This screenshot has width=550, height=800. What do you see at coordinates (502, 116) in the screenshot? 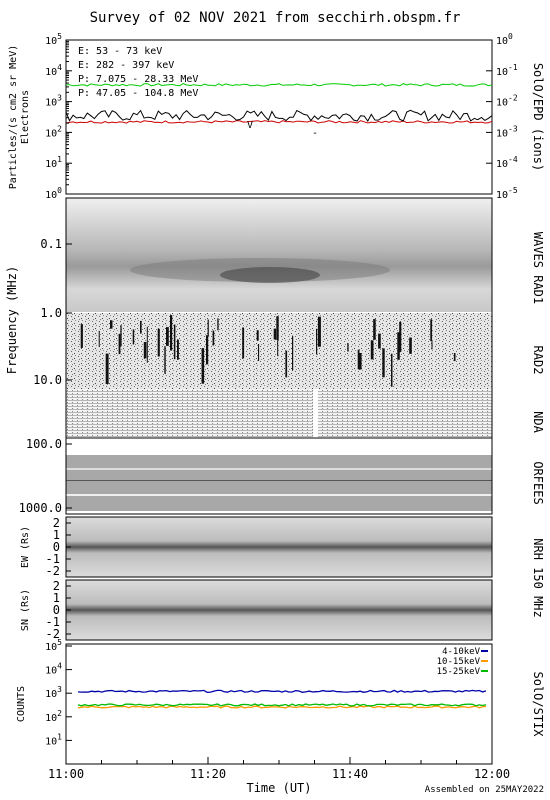
I see `epd-yticks-right: 10⁻⁵ 10⁻⁴ 10⁻³ 10⁻² 10⁻¹ 10⁰` at bounding box center [502, 116].